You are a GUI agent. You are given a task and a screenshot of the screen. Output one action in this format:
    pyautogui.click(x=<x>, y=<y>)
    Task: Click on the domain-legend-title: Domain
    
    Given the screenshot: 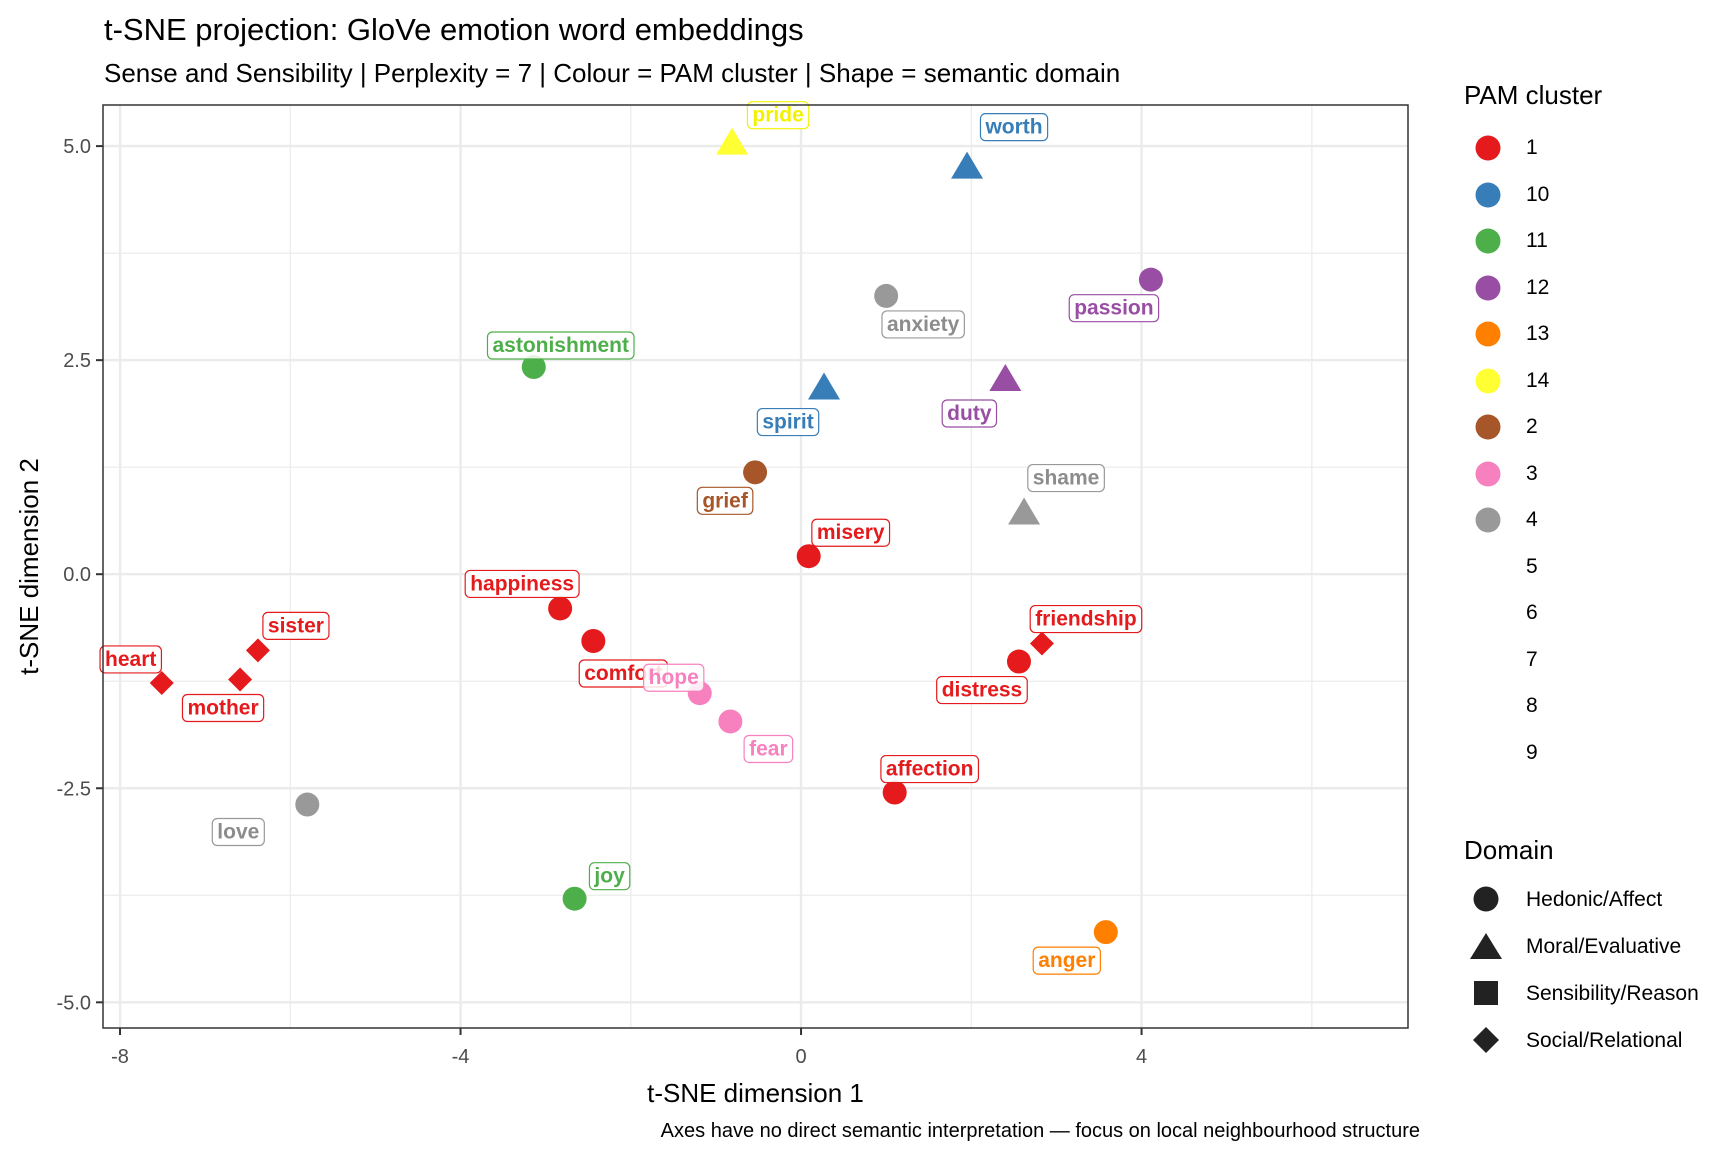 What is the action you would take?
    pyautogui.click(x=1509, y=850)
    